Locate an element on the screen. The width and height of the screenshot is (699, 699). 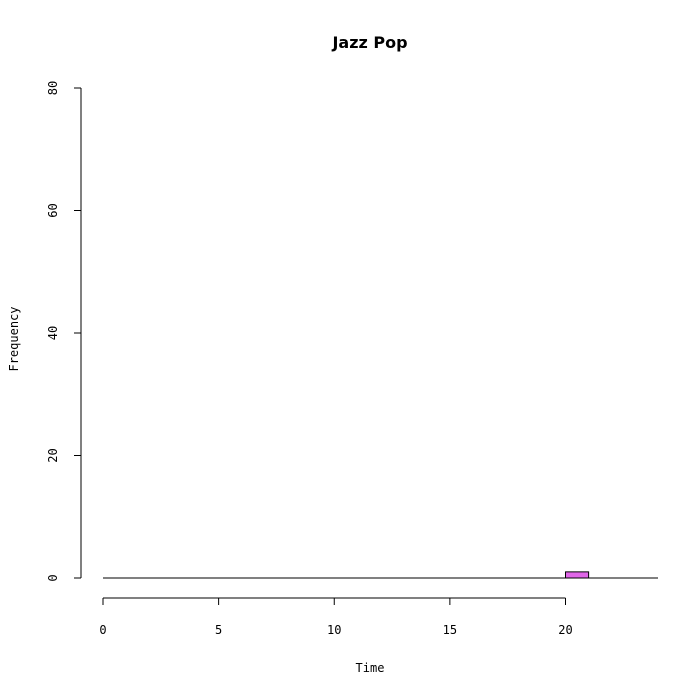
y-tick-label: 40 is located at coordinates (53, 333).